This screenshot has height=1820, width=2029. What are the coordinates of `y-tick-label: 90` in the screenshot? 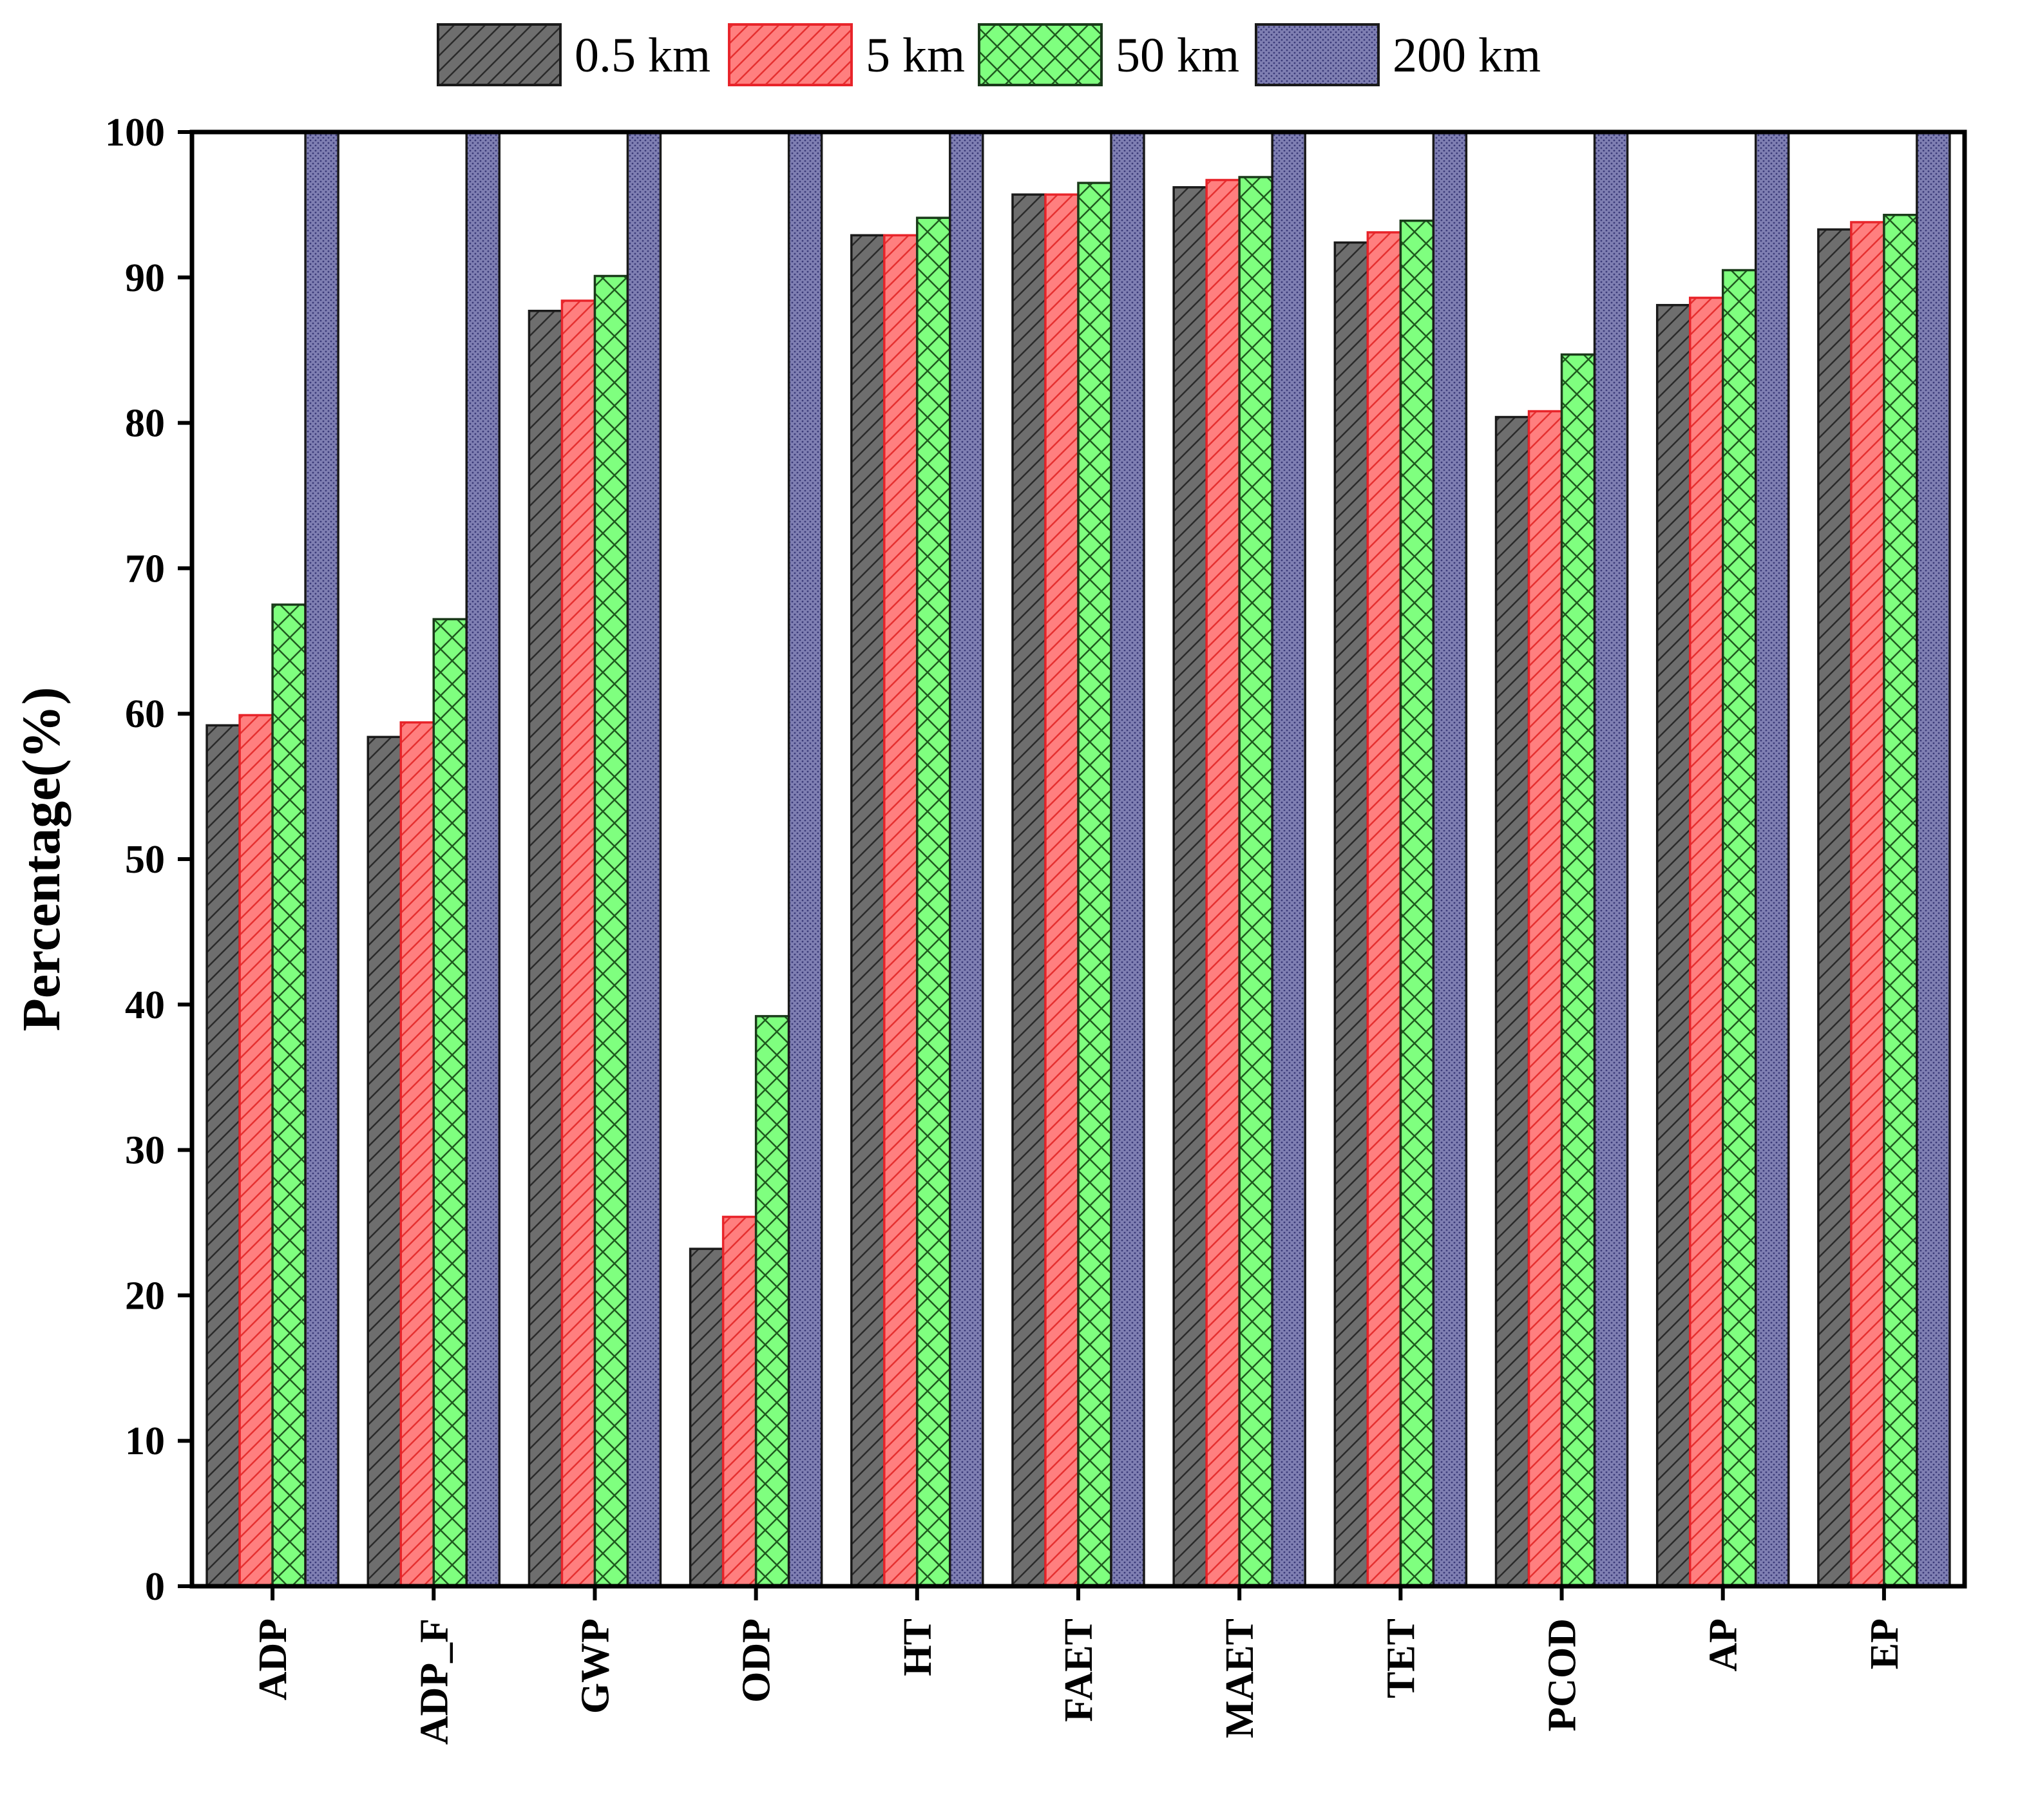 It's located at (145, 278).